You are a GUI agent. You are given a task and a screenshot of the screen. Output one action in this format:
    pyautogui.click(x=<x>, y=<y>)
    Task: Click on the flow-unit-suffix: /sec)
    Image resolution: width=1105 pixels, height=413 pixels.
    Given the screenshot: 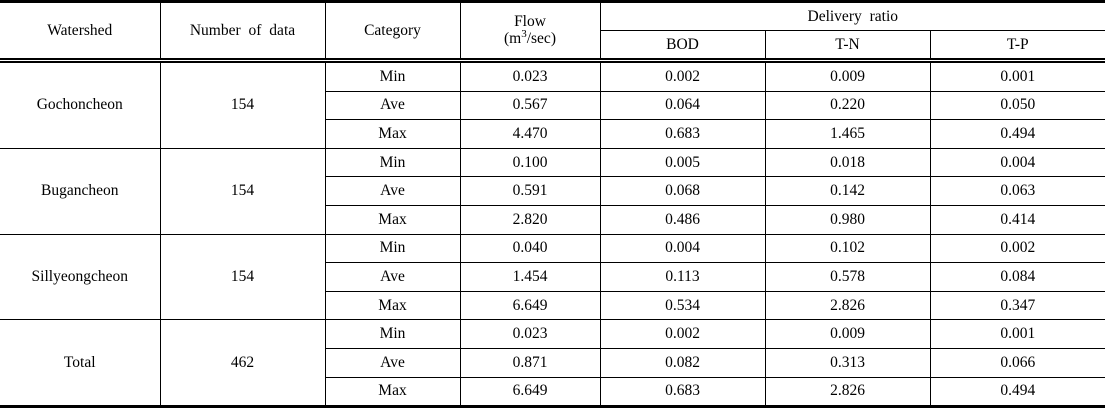 What is the action you would take?
    pyautogui.click(x=541, y=38)
    